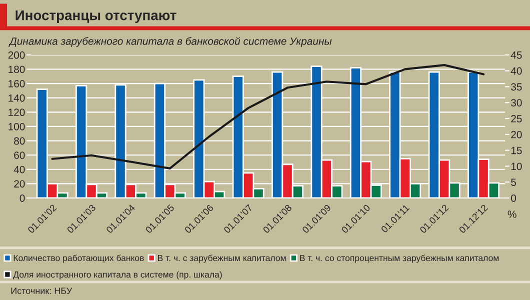  I want to click on y2-tick-label: 35, so click(516, 87).